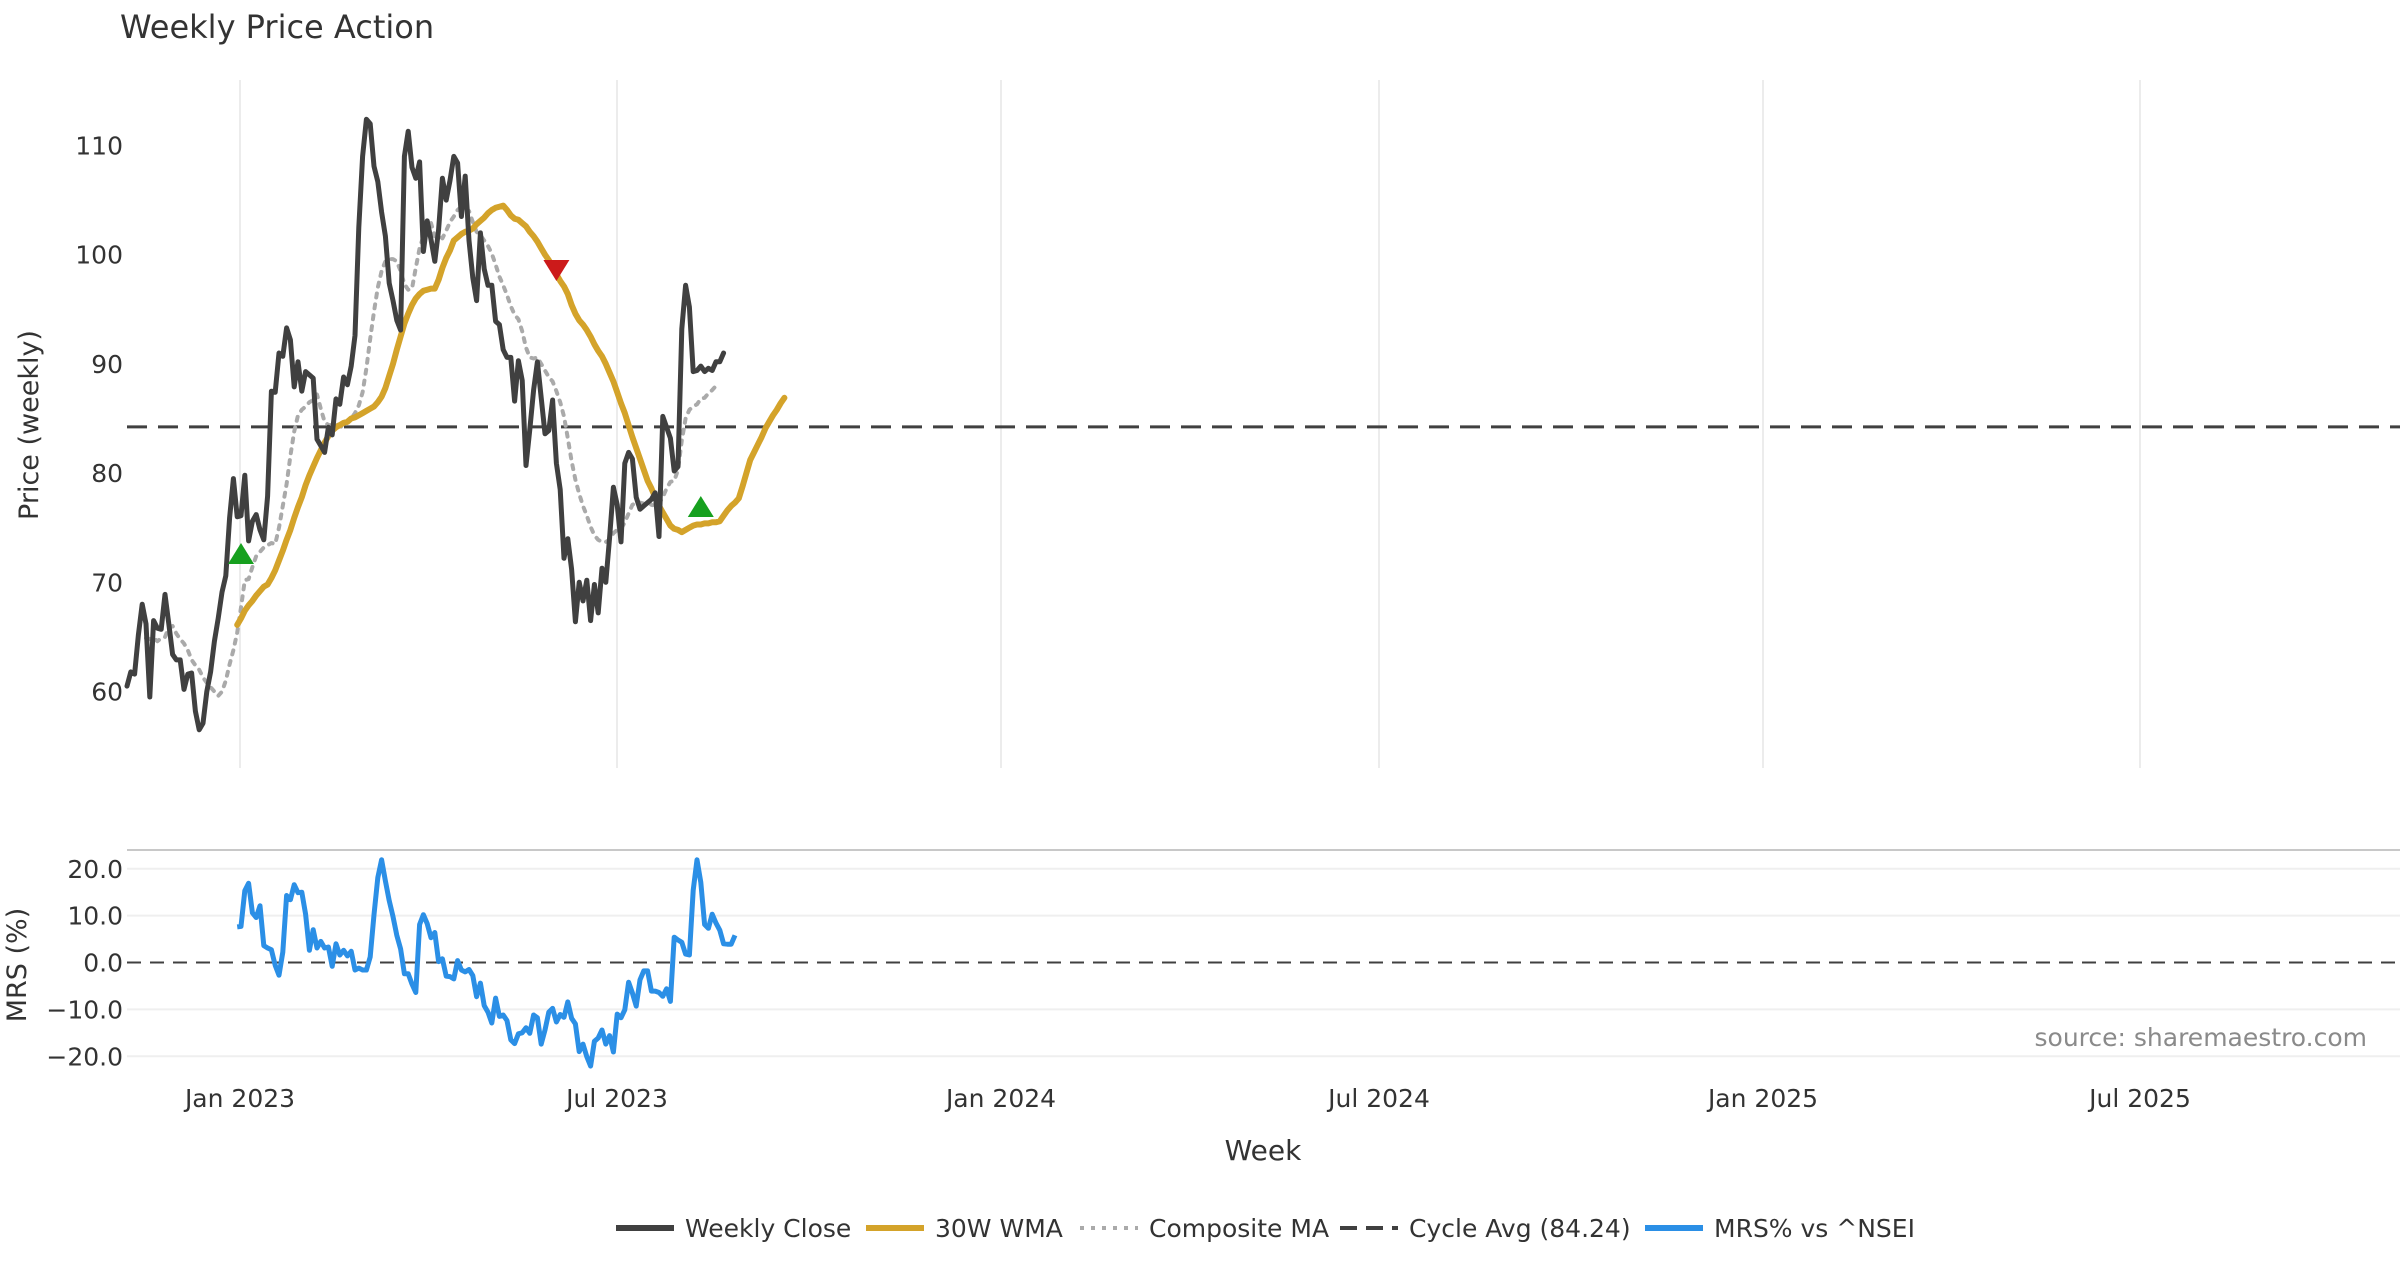  Describe the element at coordinates (84, 1009) in the screenshot. I see `mrs-ytick-3: −10.0` at that location.